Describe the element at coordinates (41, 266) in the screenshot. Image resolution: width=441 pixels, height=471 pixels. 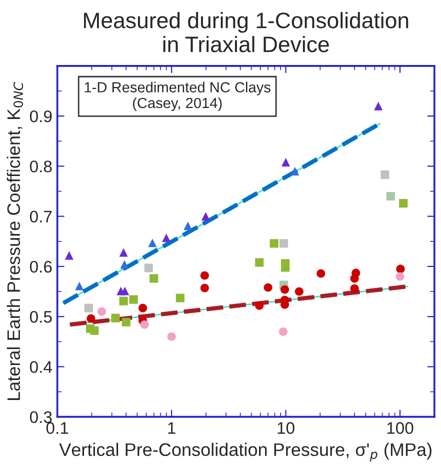
I see `y-tick-label: 0.6` at that location.